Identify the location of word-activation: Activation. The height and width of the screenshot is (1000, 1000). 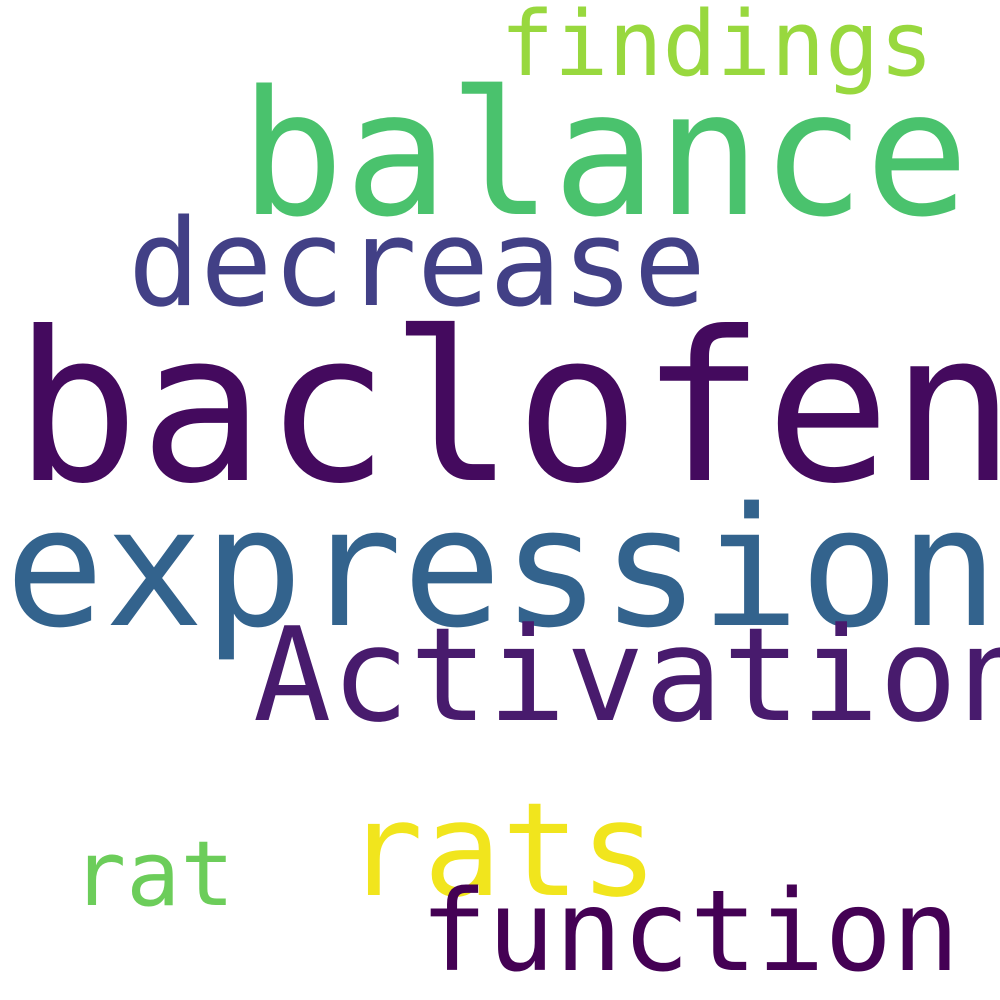
(626, 675).